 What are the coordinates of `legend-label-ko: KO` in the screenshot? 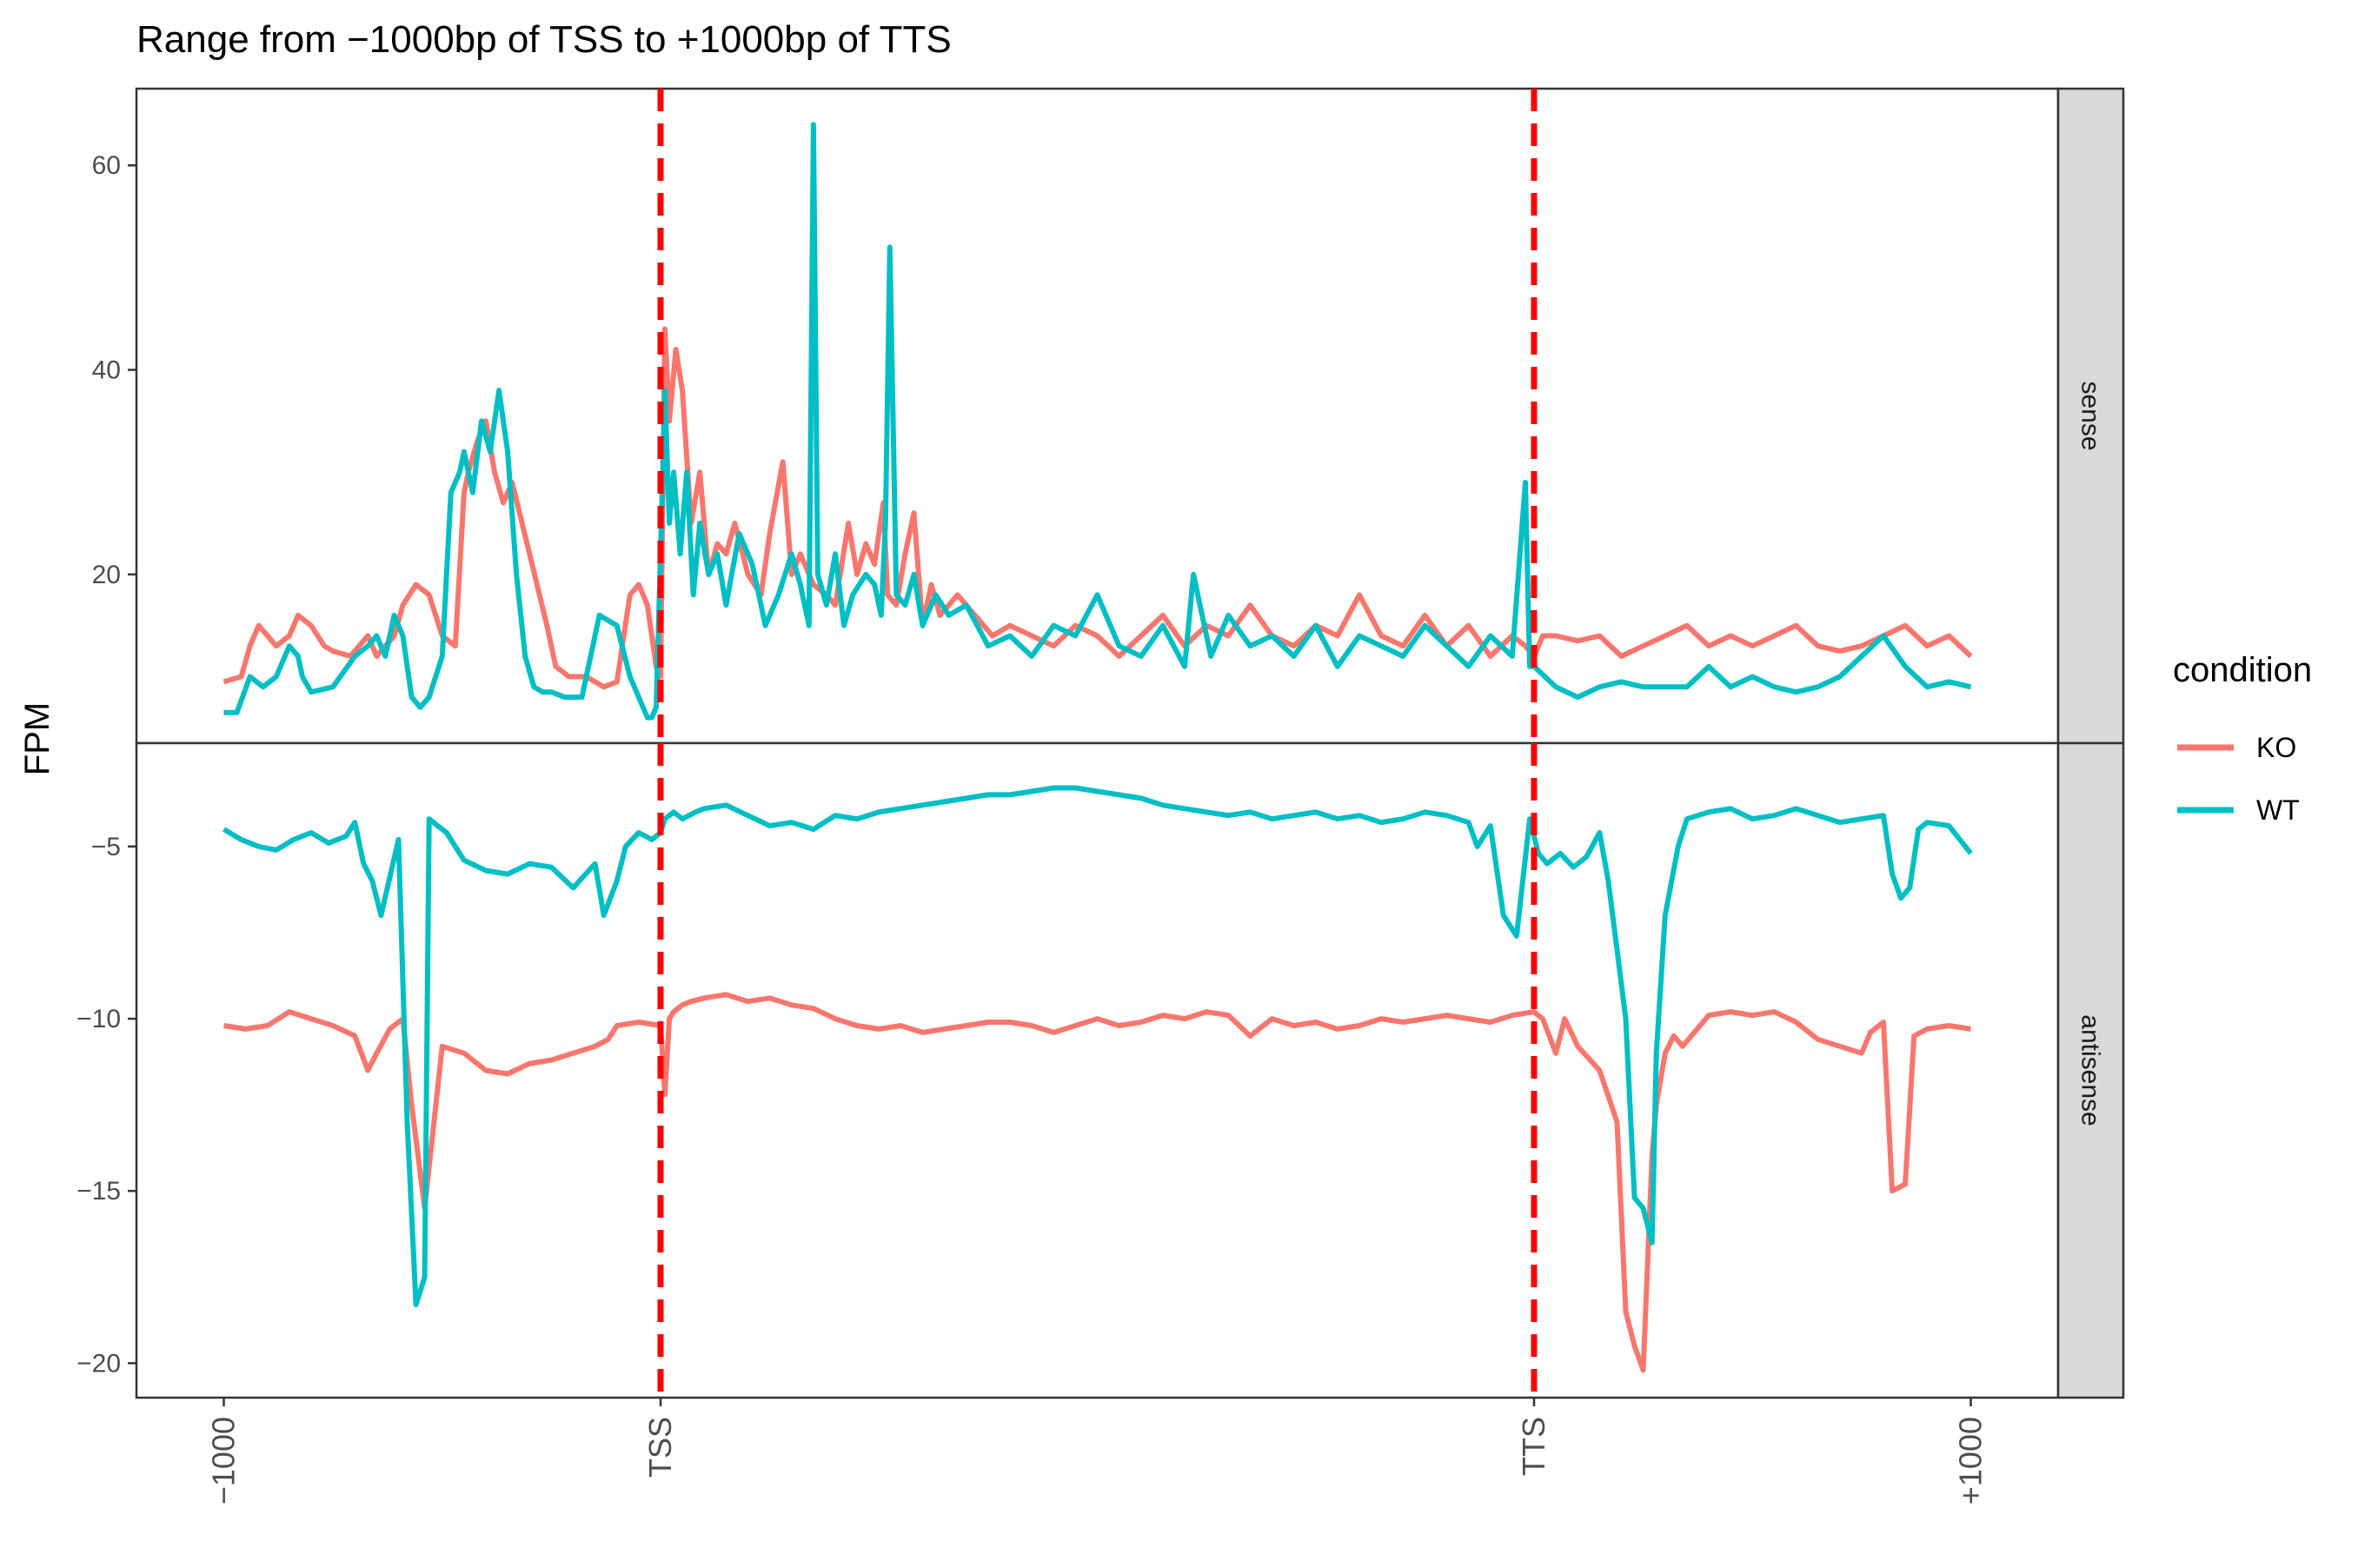 It's located at (2276, 747).